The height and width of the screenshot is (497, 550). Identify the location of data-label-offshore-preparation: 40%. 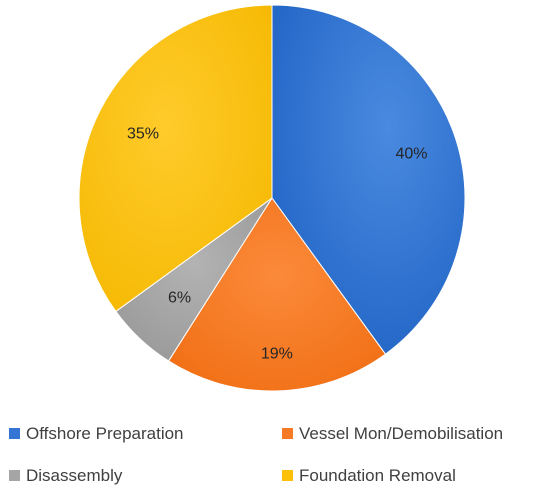
(411, 154).